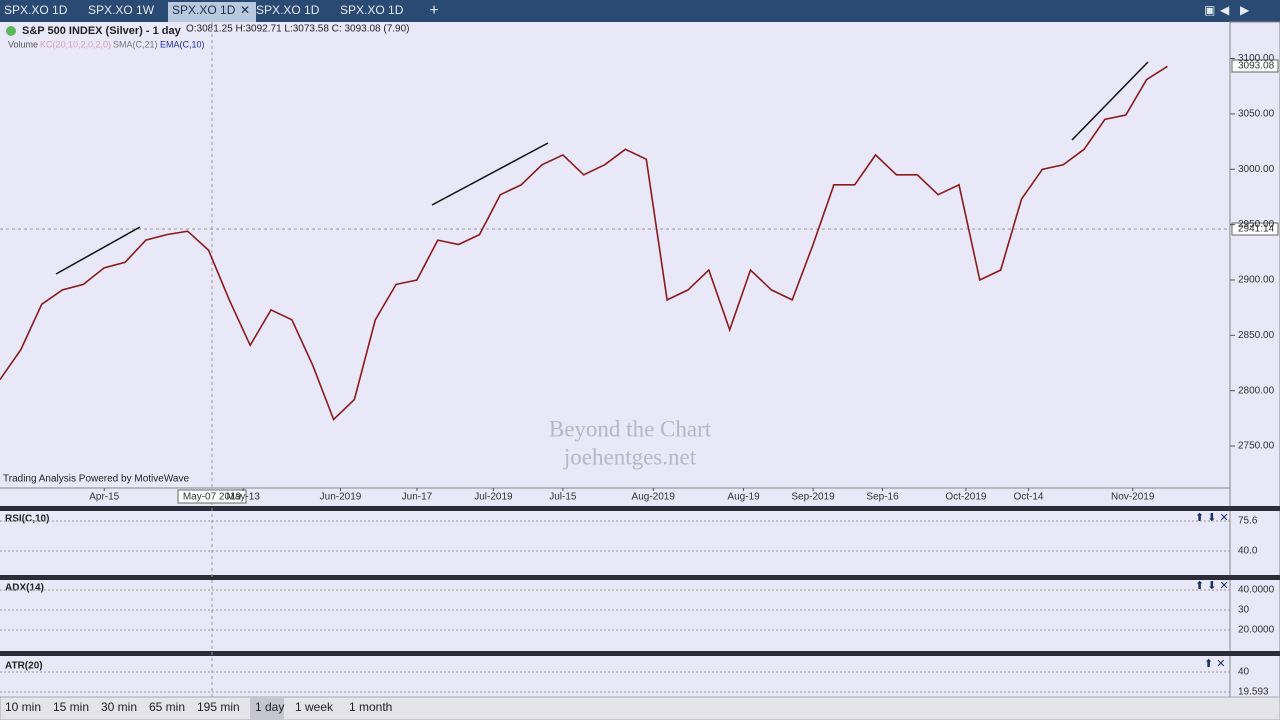 Image resolution: width=1280 pixels, height=720 pixels. What do you see at coordinates (630, 456) in the screenshot?
I see `watermark: joehentges.net` at bounding box center [630, 456].